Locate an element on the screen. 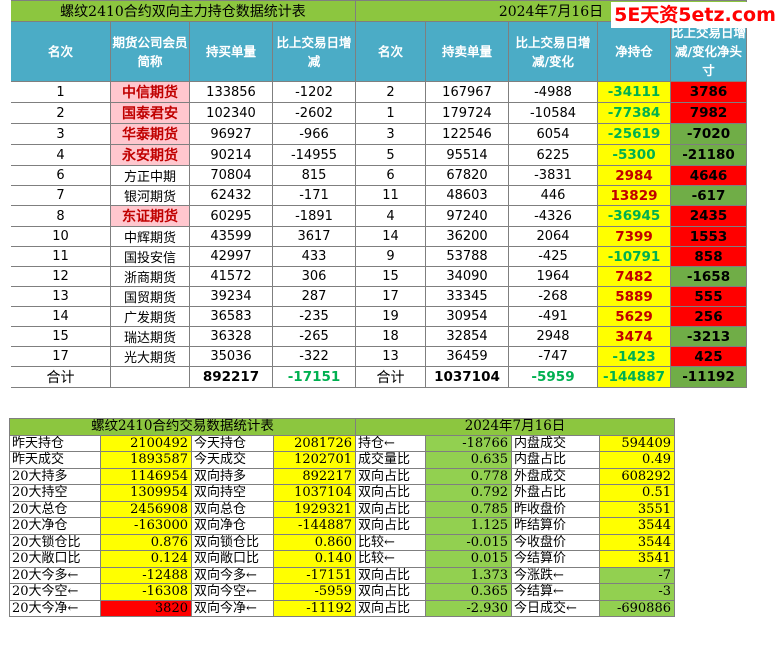 Image resolution: width=781 pixels, height=652 pixels. cell-buy: 102340 is located at coordinates (231, 113).